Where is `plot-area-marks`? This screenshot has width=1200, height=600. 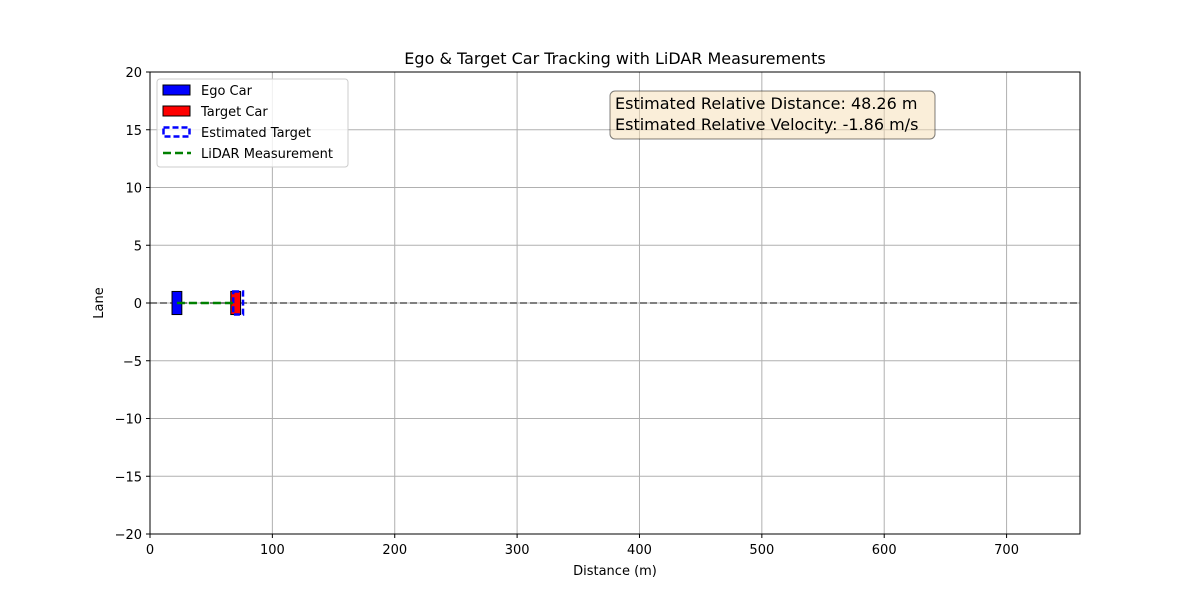
plot-area-marks is located at coordinates (615, 303).